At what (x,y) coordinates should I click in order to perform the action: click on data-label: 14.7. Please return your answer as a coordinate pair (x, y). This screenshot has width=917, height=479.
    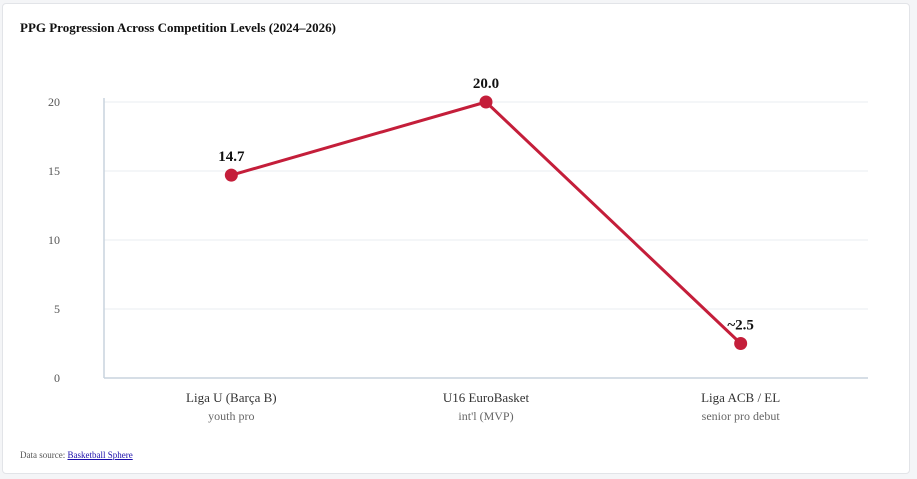
    Looking at the image, I should click on (231, 157).